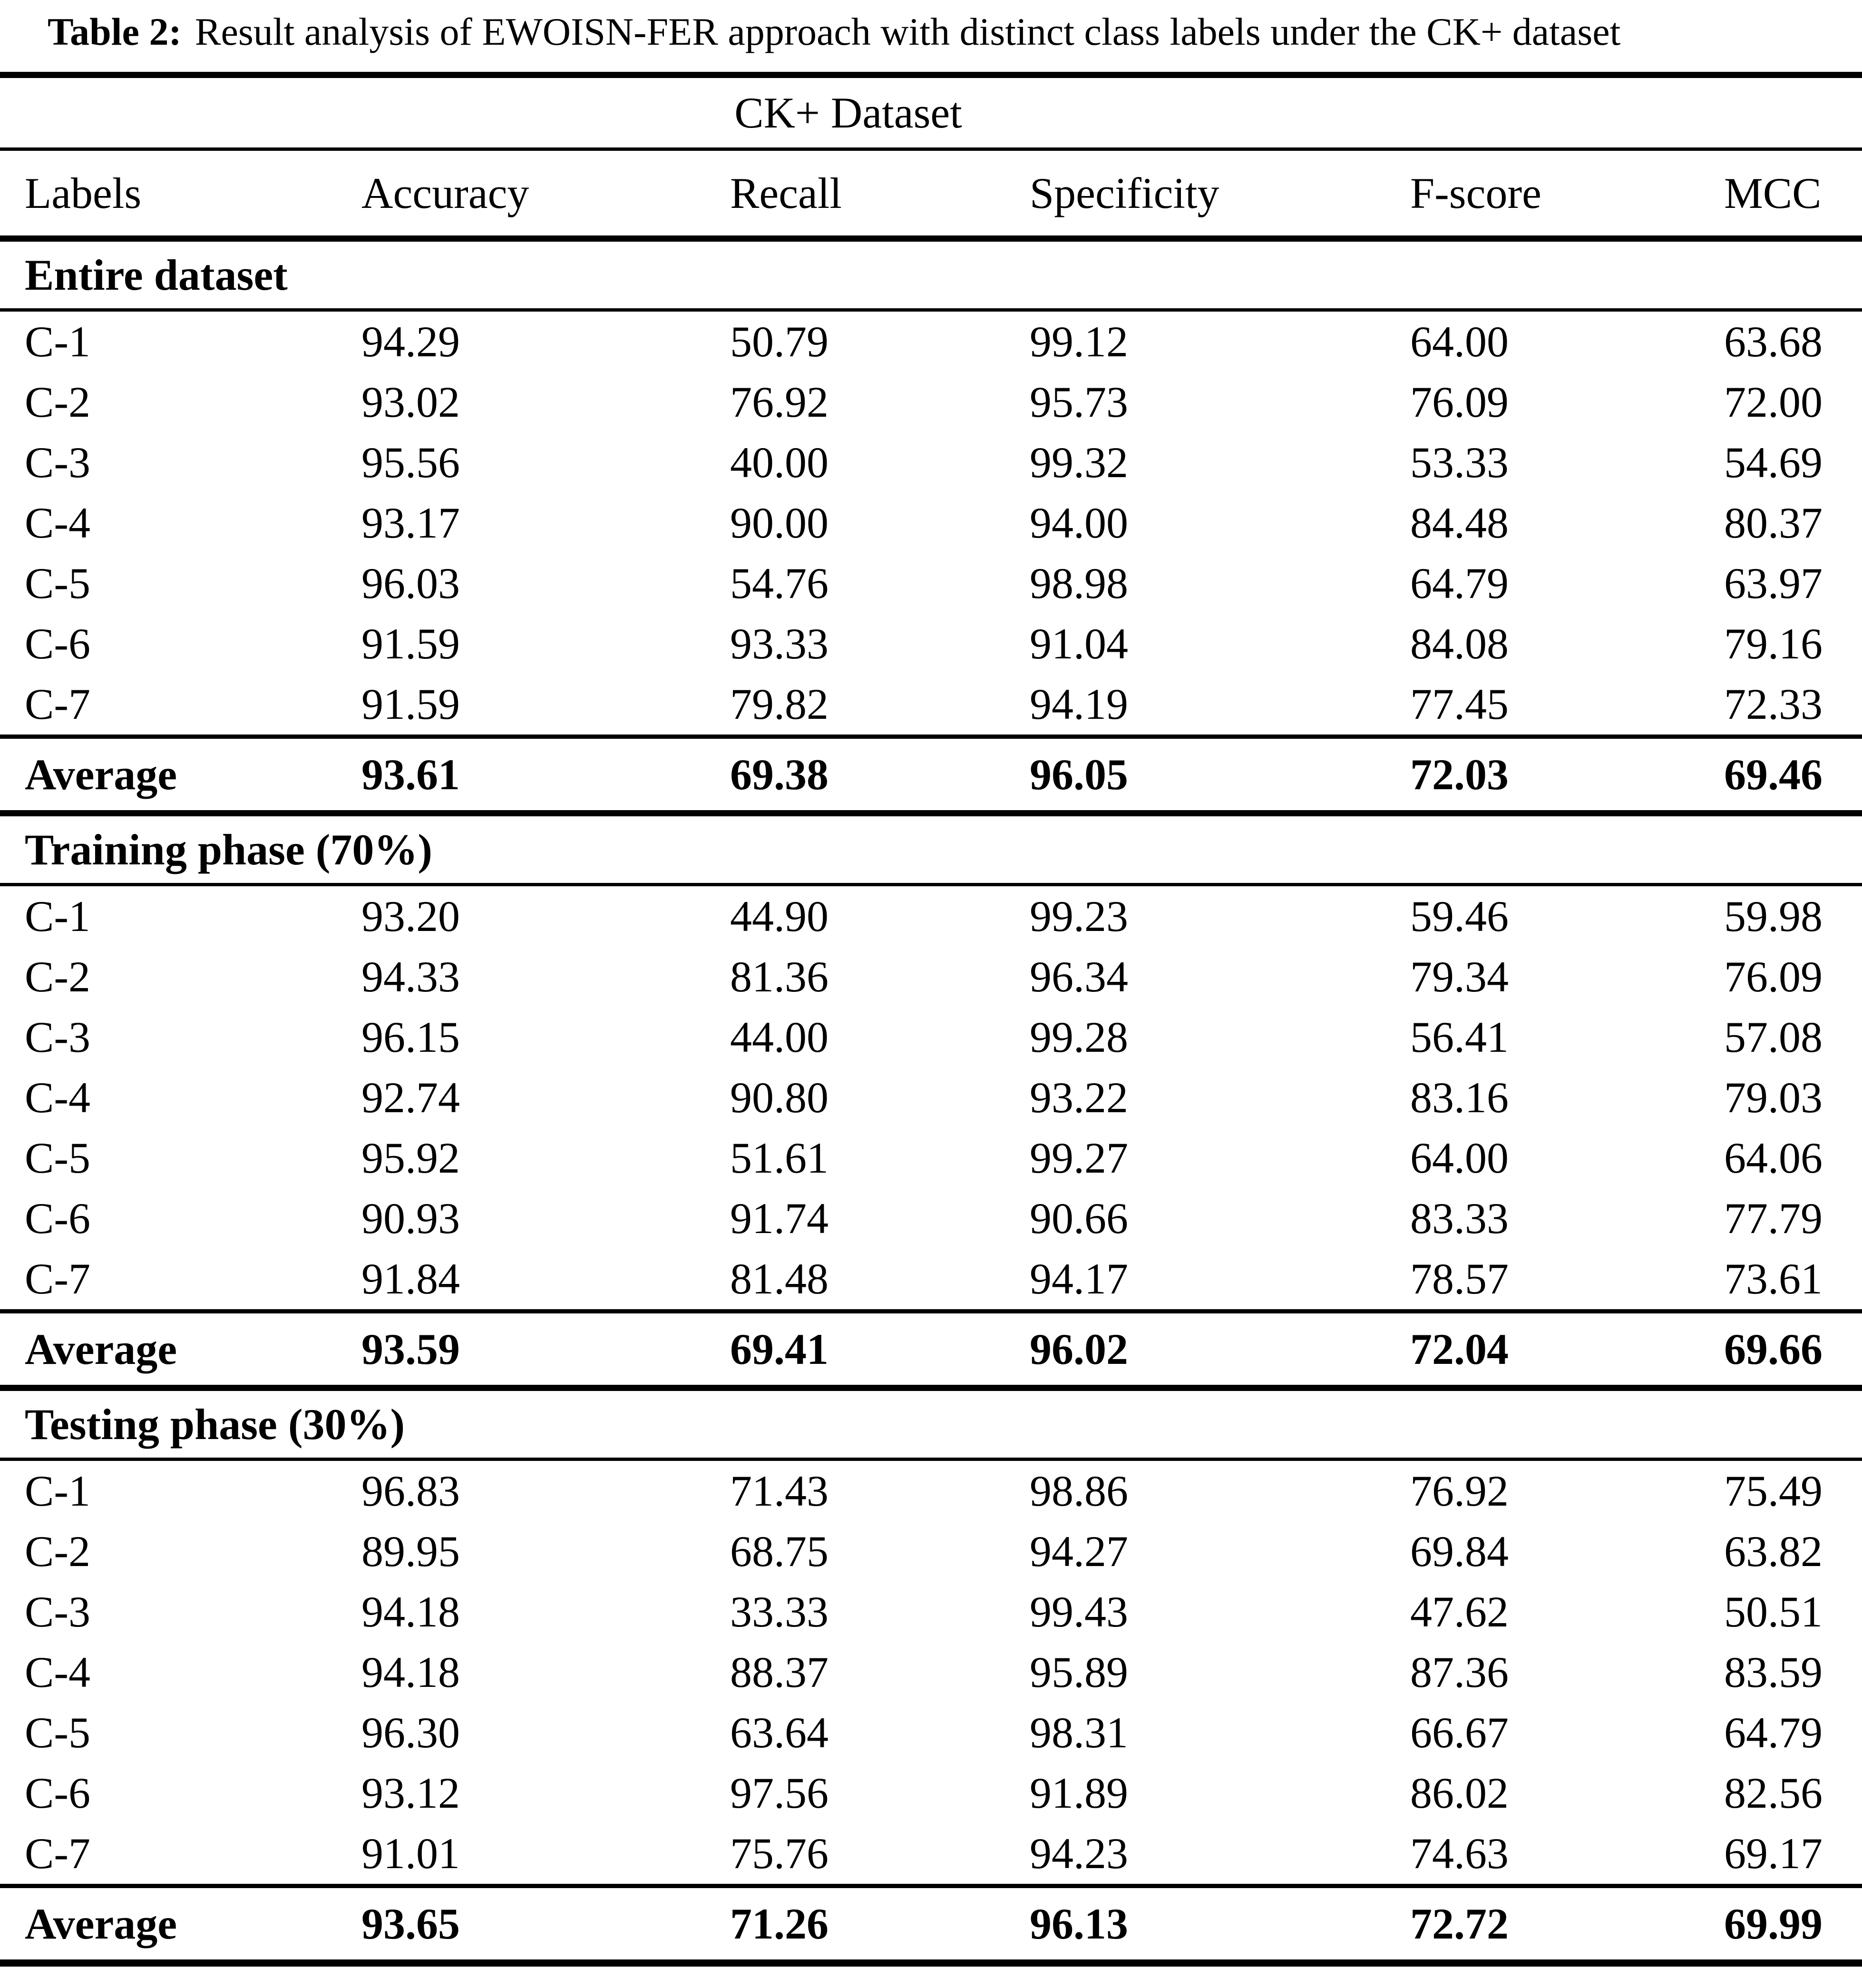  What do you see at coordinates (410, 462) in the screenshot?
I see `cell: 95.56` at bounding box center [410, 462].